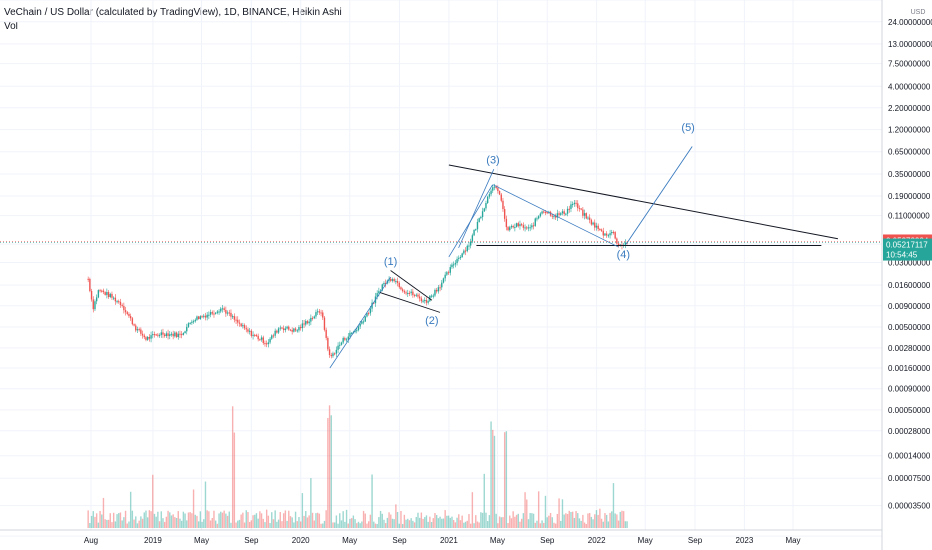  What do you see at coordinates (910, 22) in the screenshot?
I see `price-tick-label: 24.00000000` at bounding box center [910, 22].